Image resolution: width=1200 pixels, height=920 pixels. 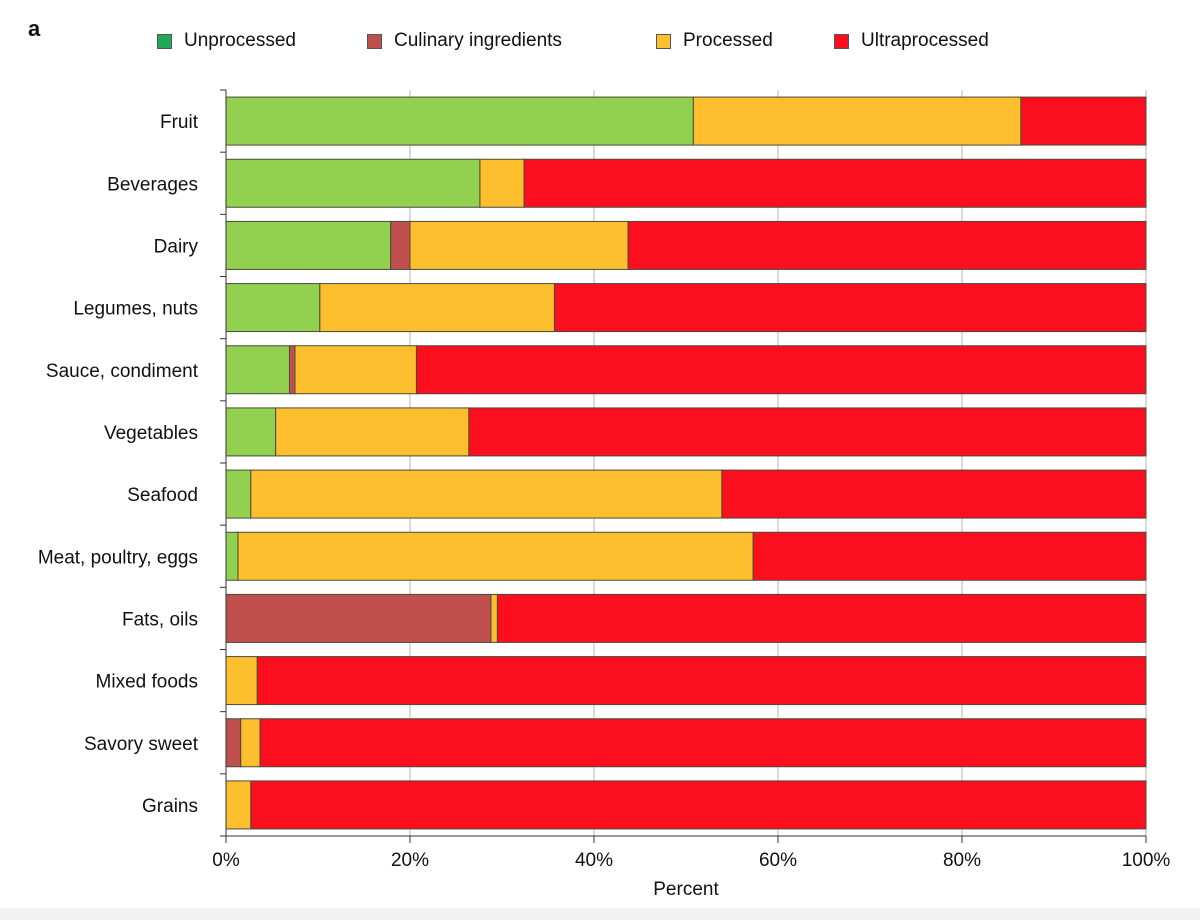 What do you see at coordinates (151, 433) in the screenshot?
I see `category-label-vegetables: Vegetables` at bounding box center [151, 433].